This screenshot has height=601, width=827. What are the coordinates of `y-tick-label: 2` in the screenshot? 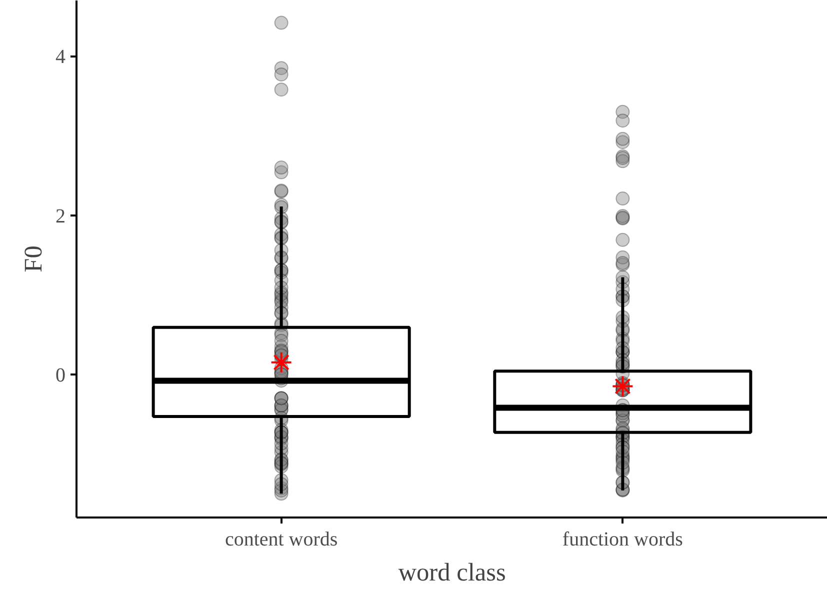 It's located at (61, 216).